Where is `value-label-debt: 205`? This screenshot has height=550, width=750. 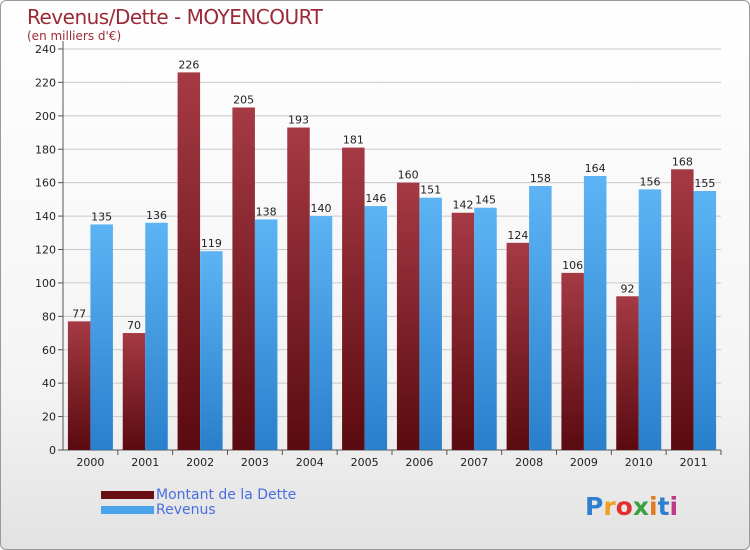 value-label-debt: 205 is located at coordinates (243, 99).